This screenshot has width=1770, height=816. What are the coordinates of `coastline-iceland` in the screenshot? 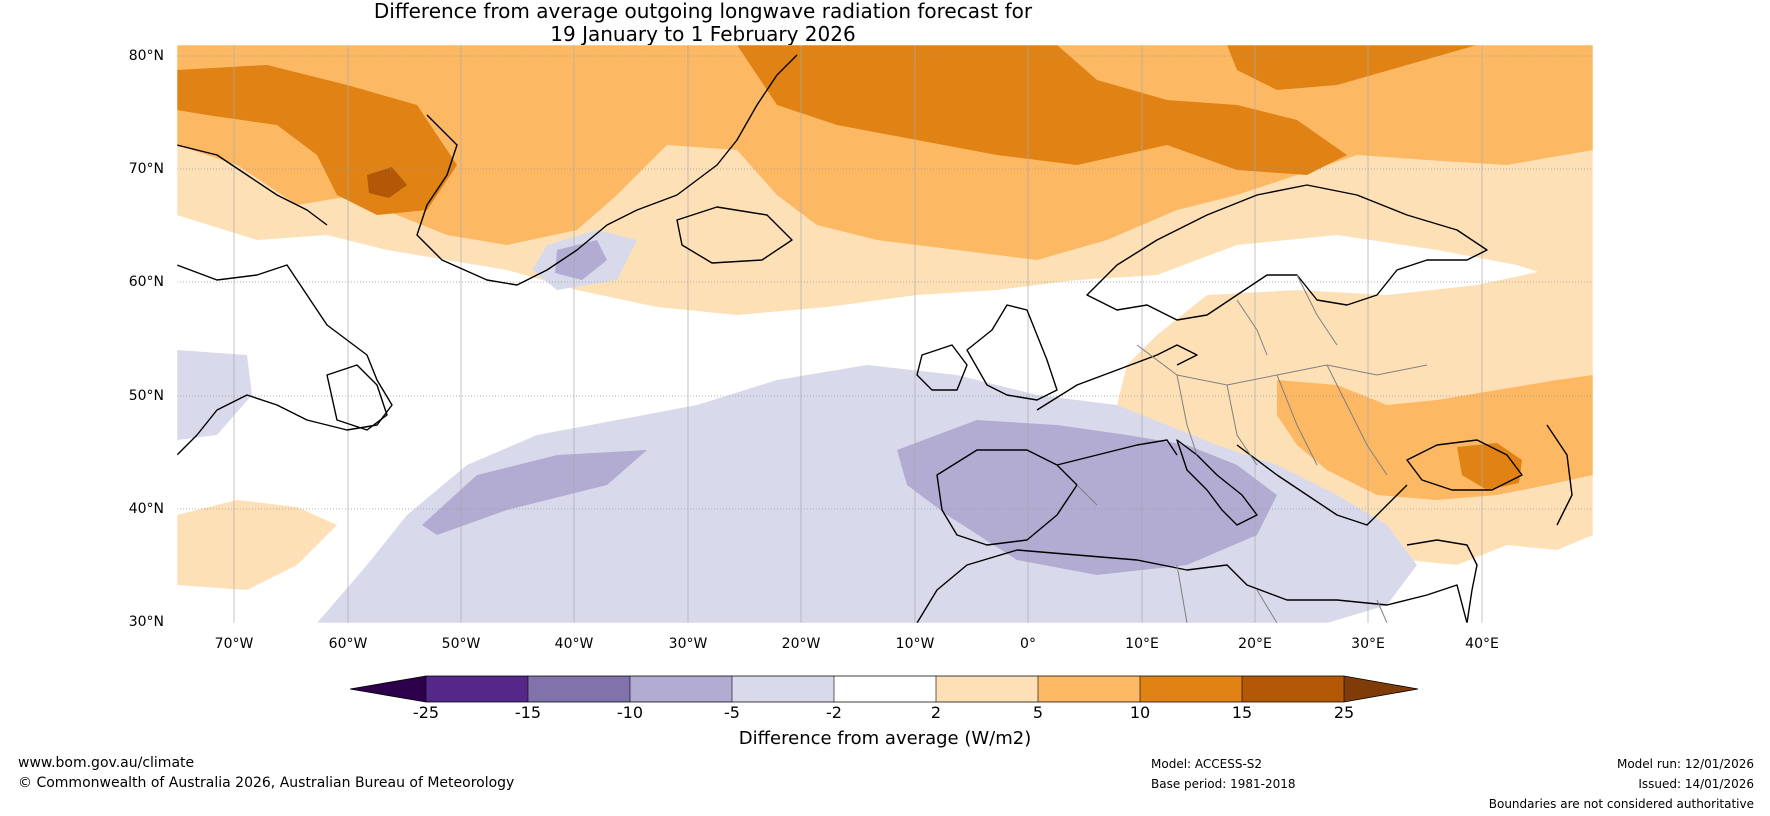 It's located at (734, 235).